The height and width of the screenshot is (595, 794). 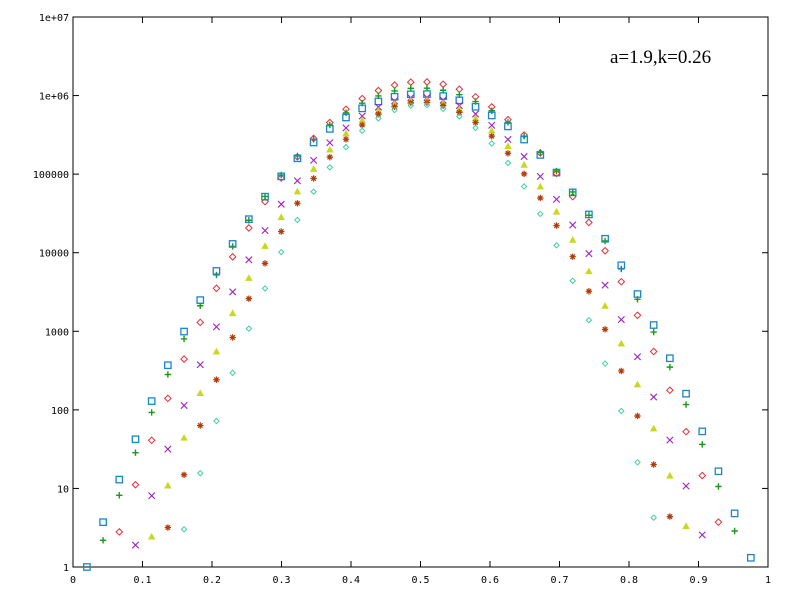 What do you see at coordinates (351, 580) in the screenshot?
I see `x-tick-label: 0.4` at bounding box center [351, 580].